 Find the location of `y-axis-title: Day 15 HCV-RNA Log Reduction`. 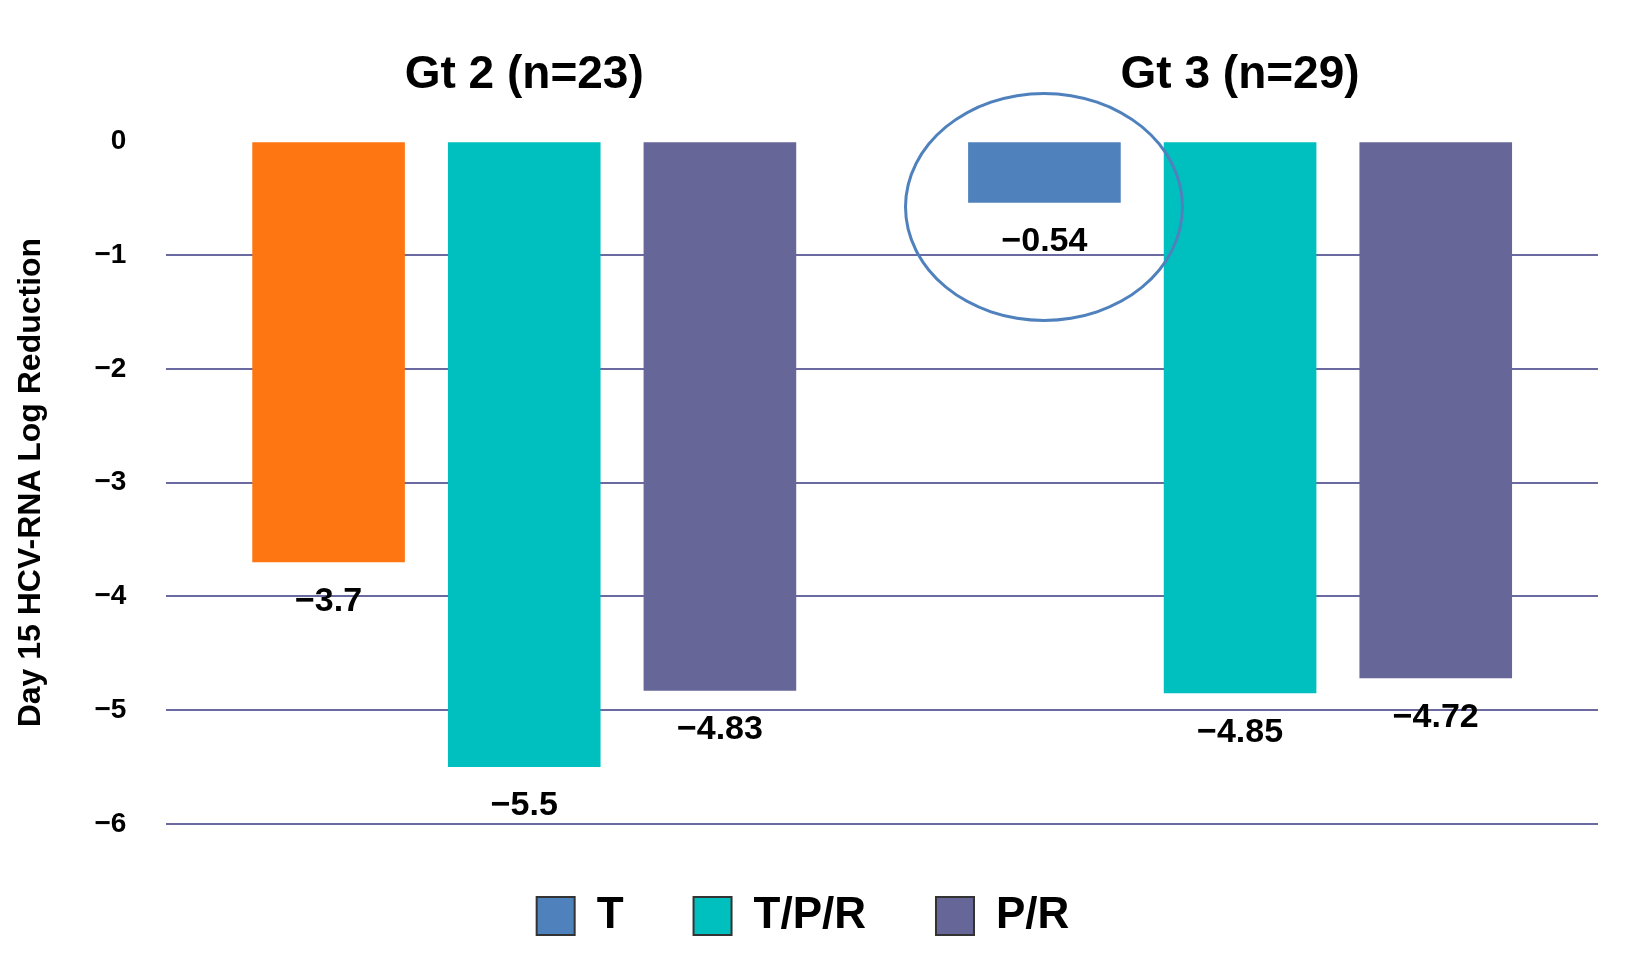

y-axis-title: Day 15 HCV-RNA Log Reduction is located at coordinates (29, 482).